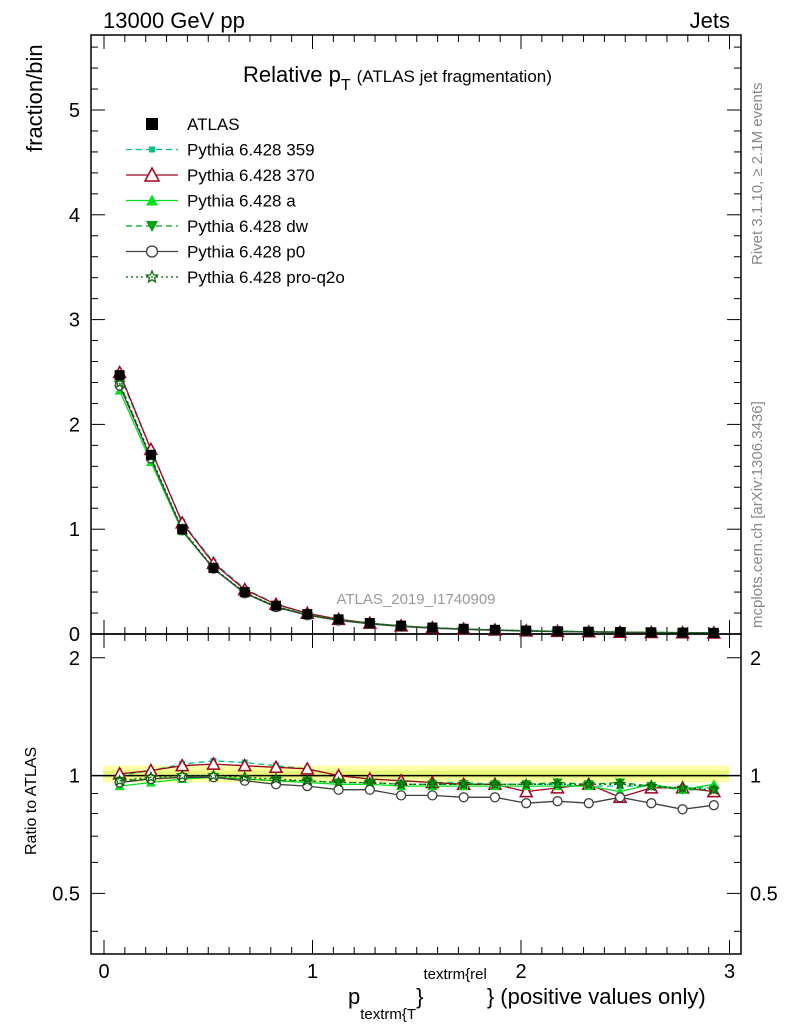 The image size is (786, 1024). What do you see at coordinates (74, 216) in the screenshot?
I see `main-y-tick-label: 4` at bounding box center [74, 216].